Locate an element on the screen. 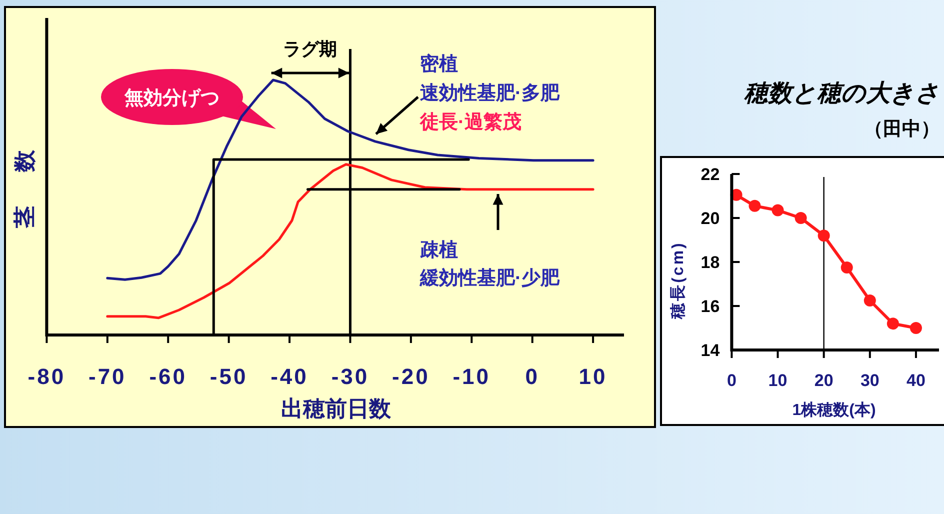  y-axis-title: 穂長(cm) is located at coordinates (678, 280).